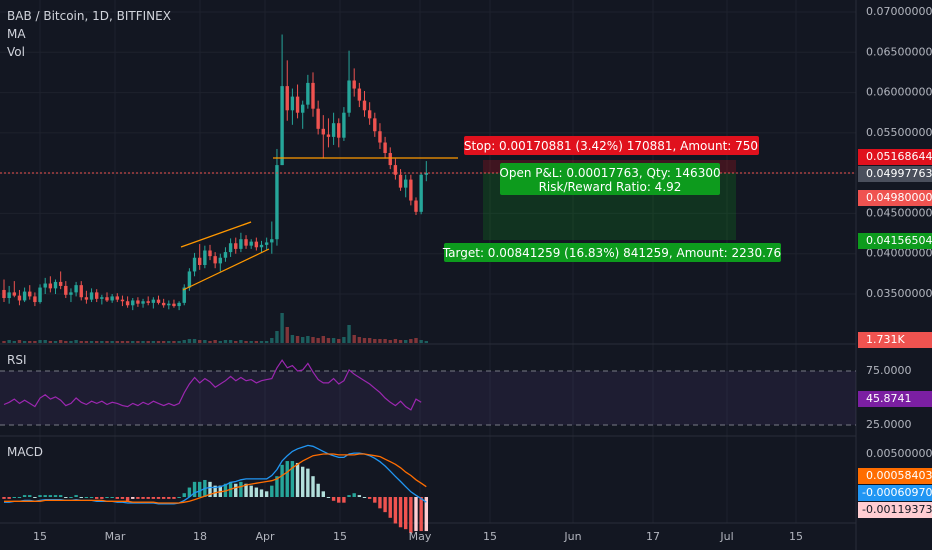  I want to click on rsi-legend: RSI, so click(17, 360).